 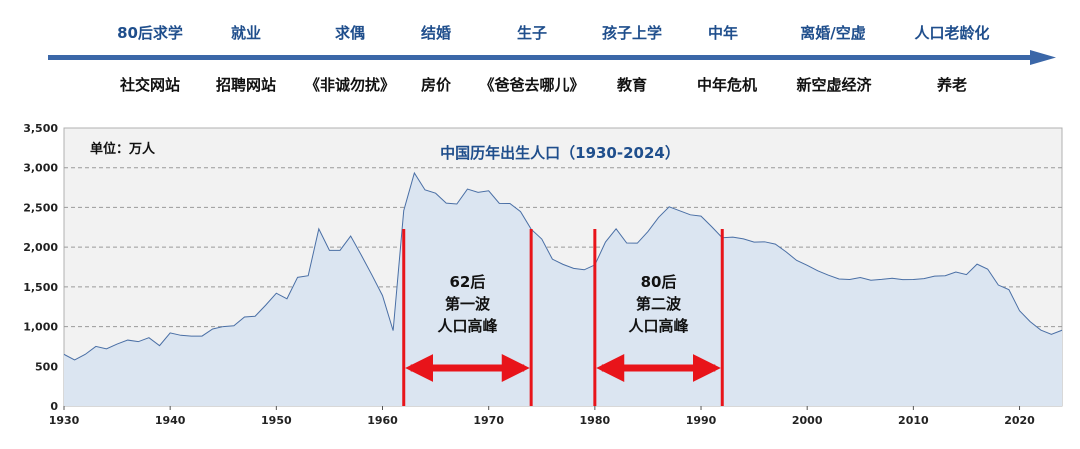 What do you see at coordinates (595, 420) in the screenshot?
I see `x-tick-label-5: 1980` at bounding box center [595, 420].